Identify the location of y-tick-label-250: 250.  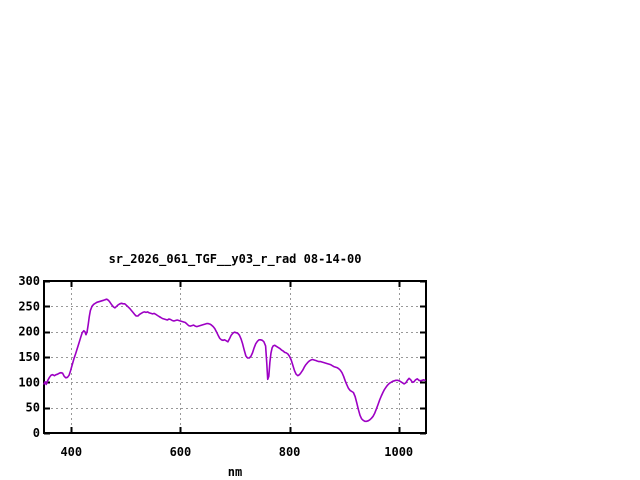
(29, 306).